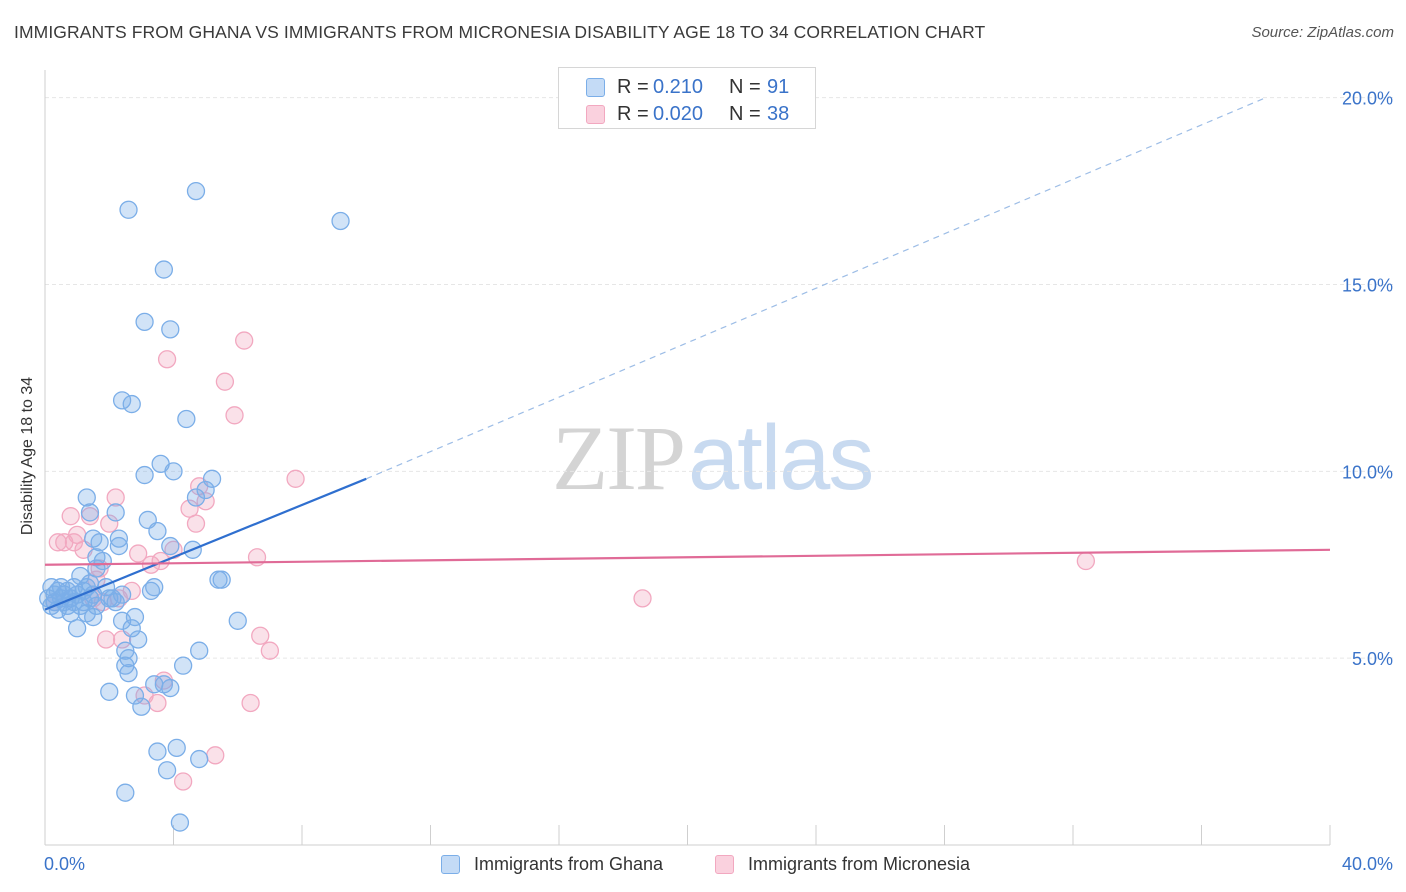  I want to click on y-tick-label-1: 10.0%, so click(1367, 472).